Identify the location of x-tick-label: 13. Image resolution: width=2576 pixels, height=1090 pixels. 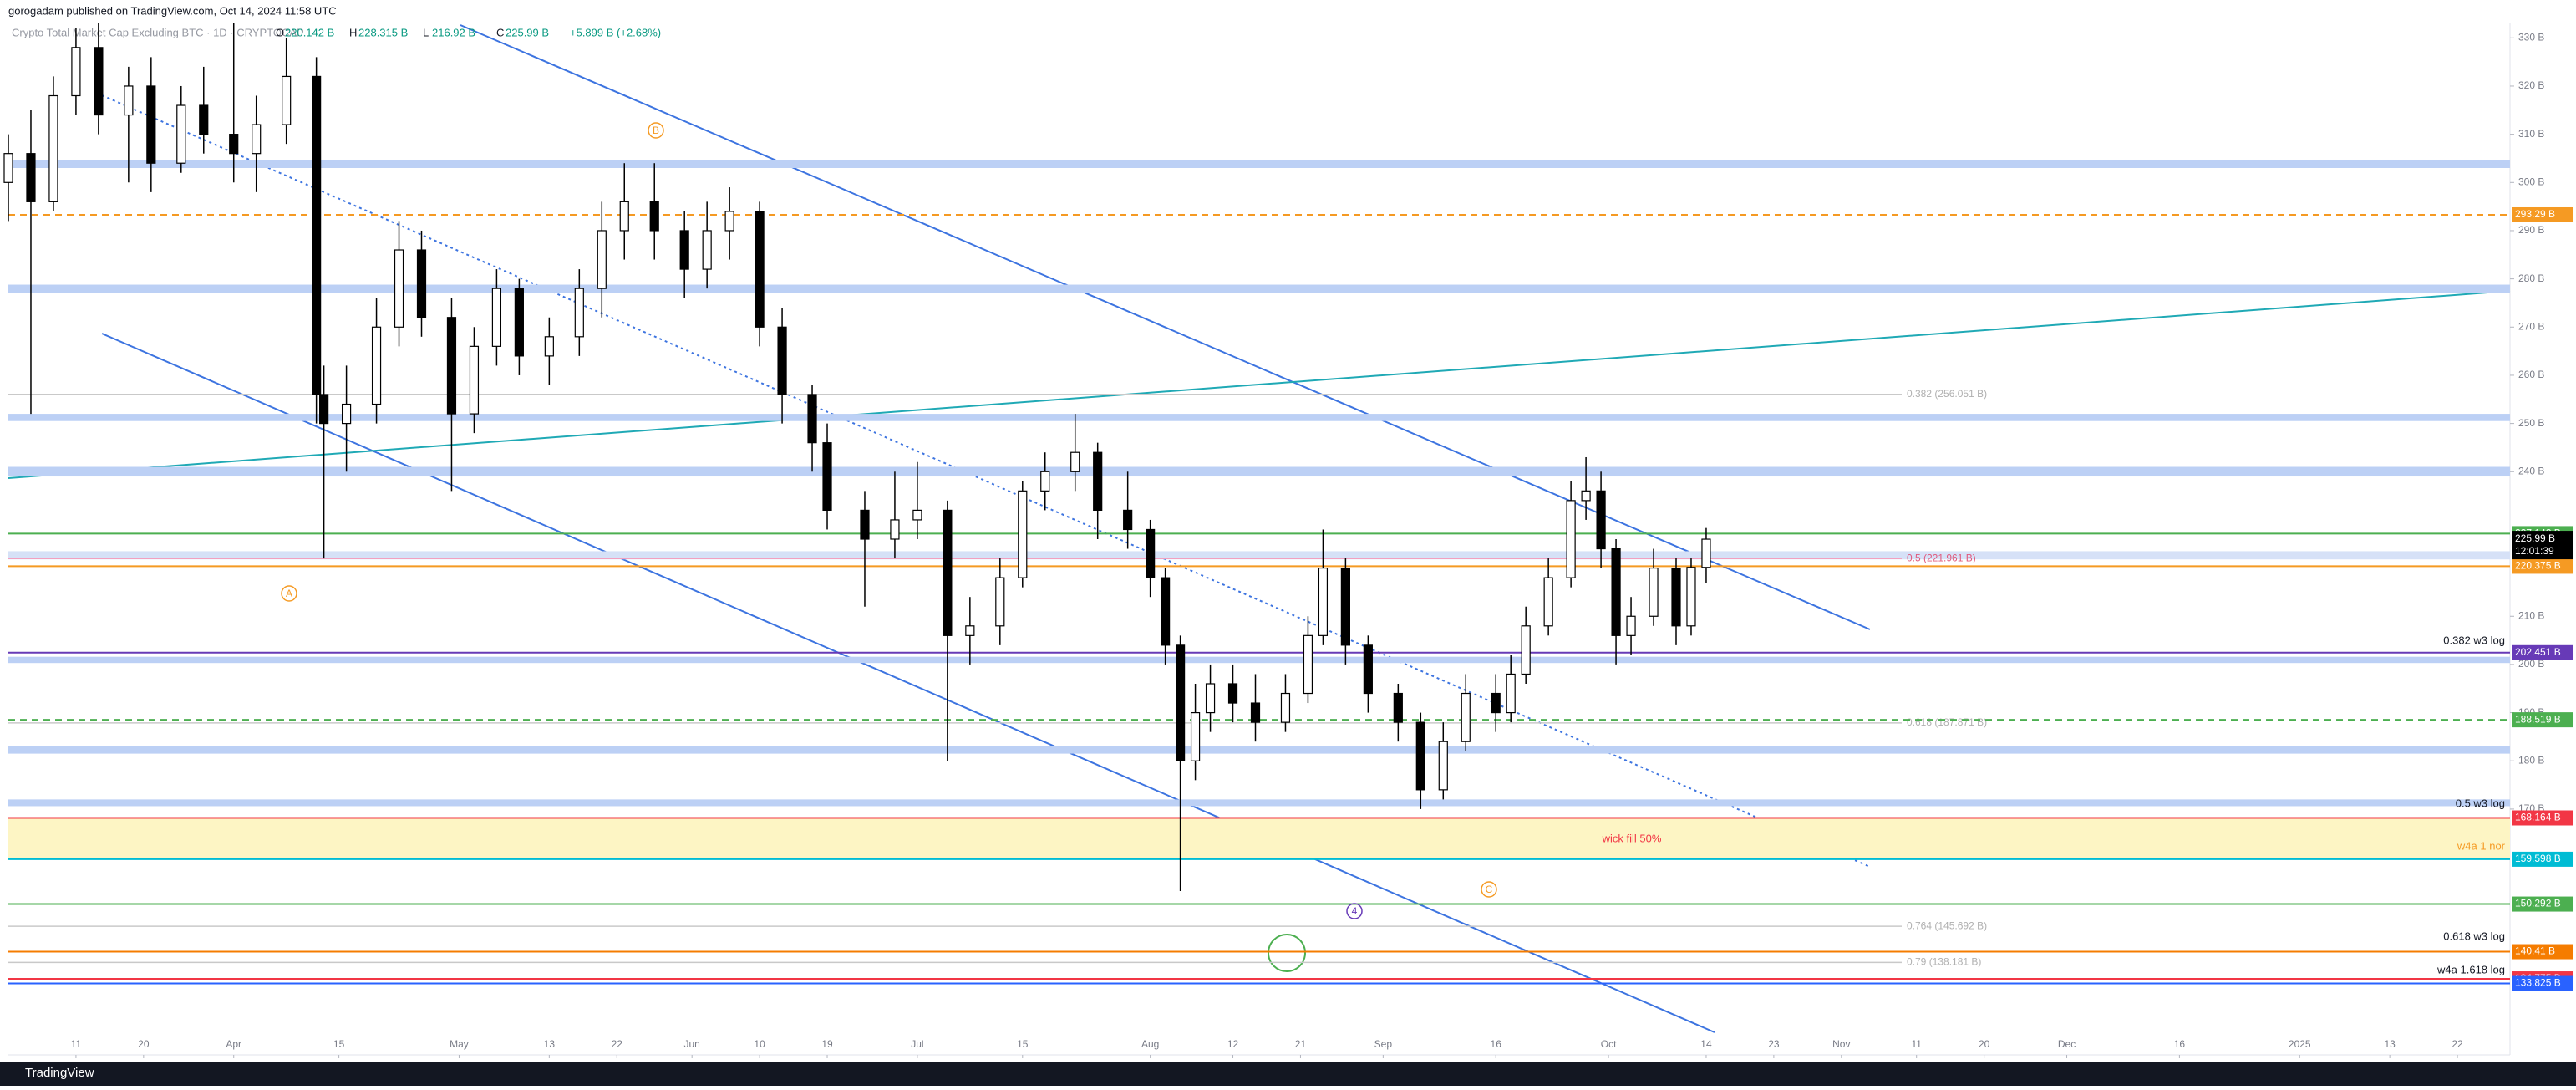
(550, 1044).